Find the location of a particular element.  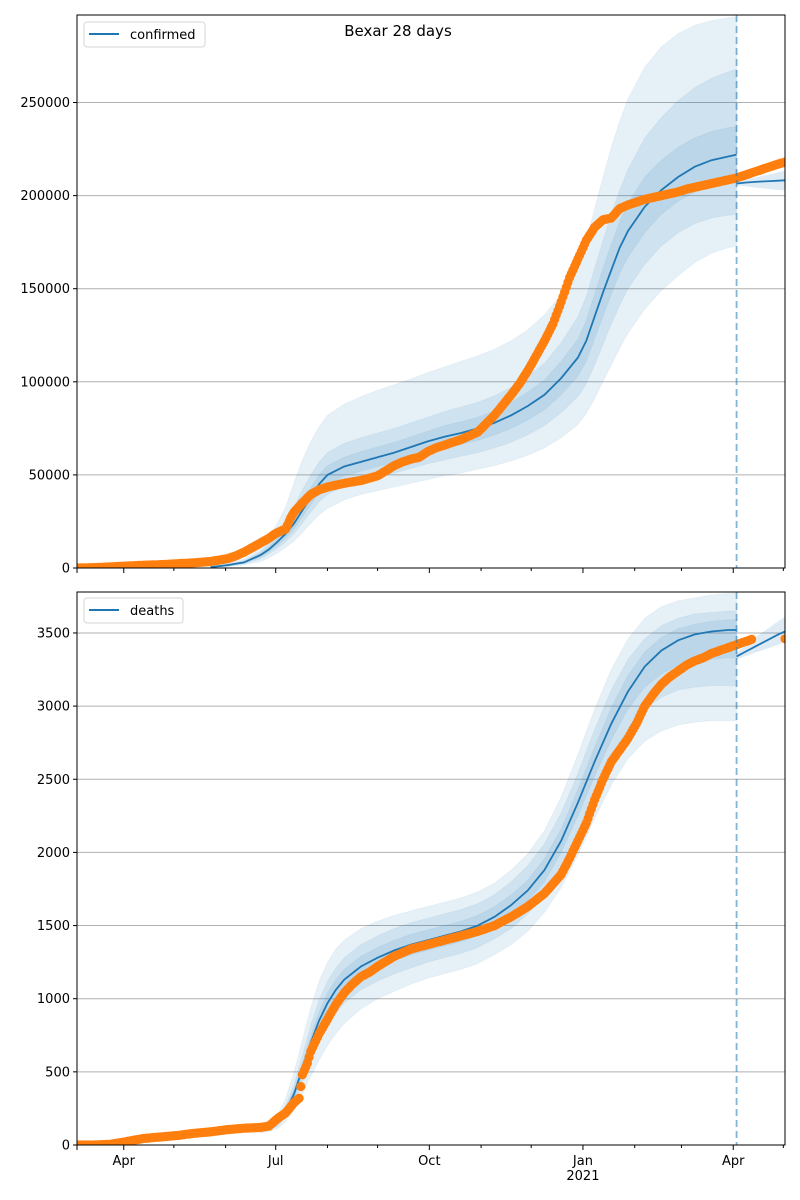

x-tick-label: Jan is located at coordinates (582, 1161).